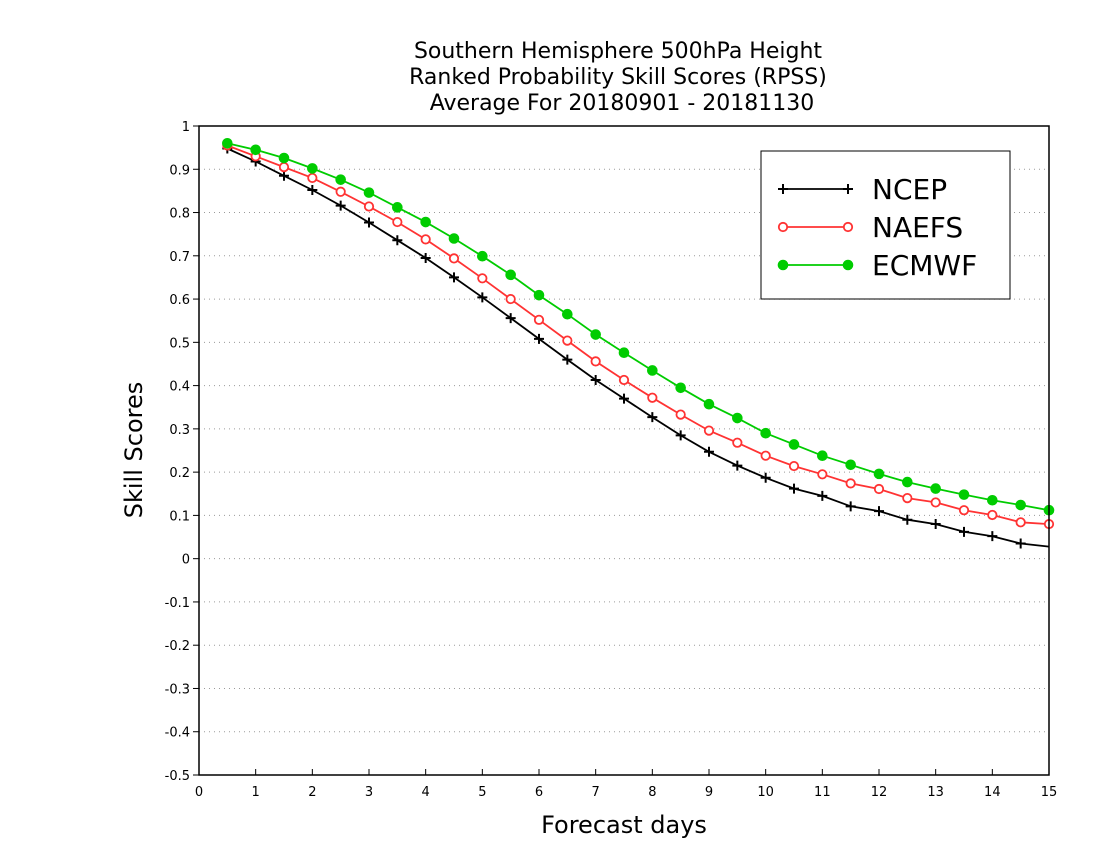  What do you see at coordinates (369, 792) in the screenshot?
I see `x-tick-label: 3` at bounding box center [369, 792].